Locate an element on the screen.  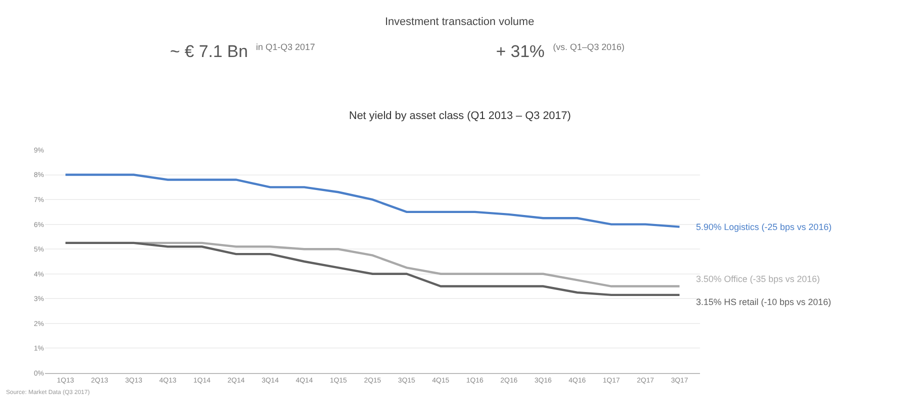
chart-title: Investment transaction volume is located at coordinates (459, 22).